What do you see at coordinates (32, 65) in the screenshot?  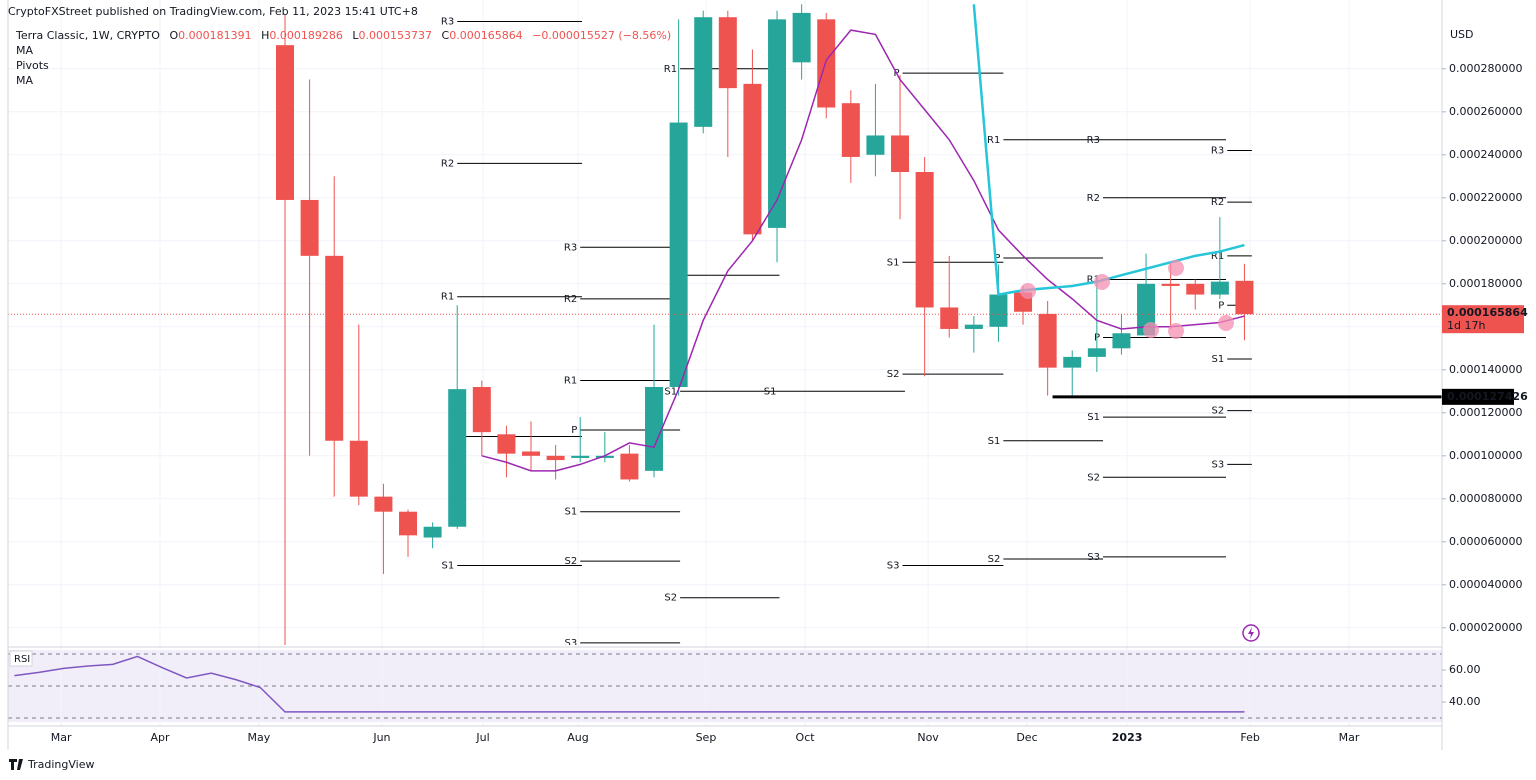 I see `legend-item: Pivots` at bounding box center [32, 65].